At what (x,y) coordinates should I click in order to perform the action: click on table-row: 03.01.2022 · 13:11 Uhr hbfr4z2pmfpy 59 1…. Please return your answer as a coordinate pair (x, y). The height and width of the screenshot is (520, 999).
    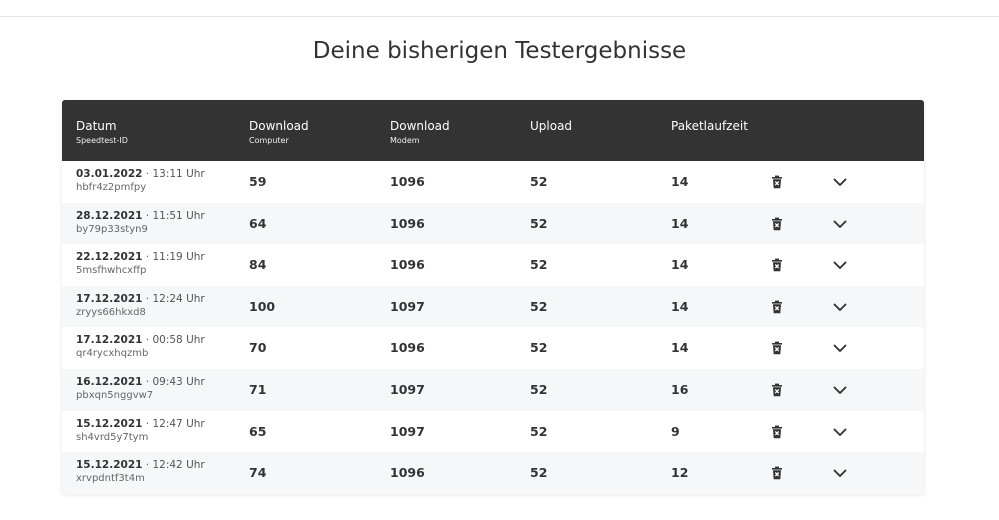
    Looking at the image, I should click on (493, 182).